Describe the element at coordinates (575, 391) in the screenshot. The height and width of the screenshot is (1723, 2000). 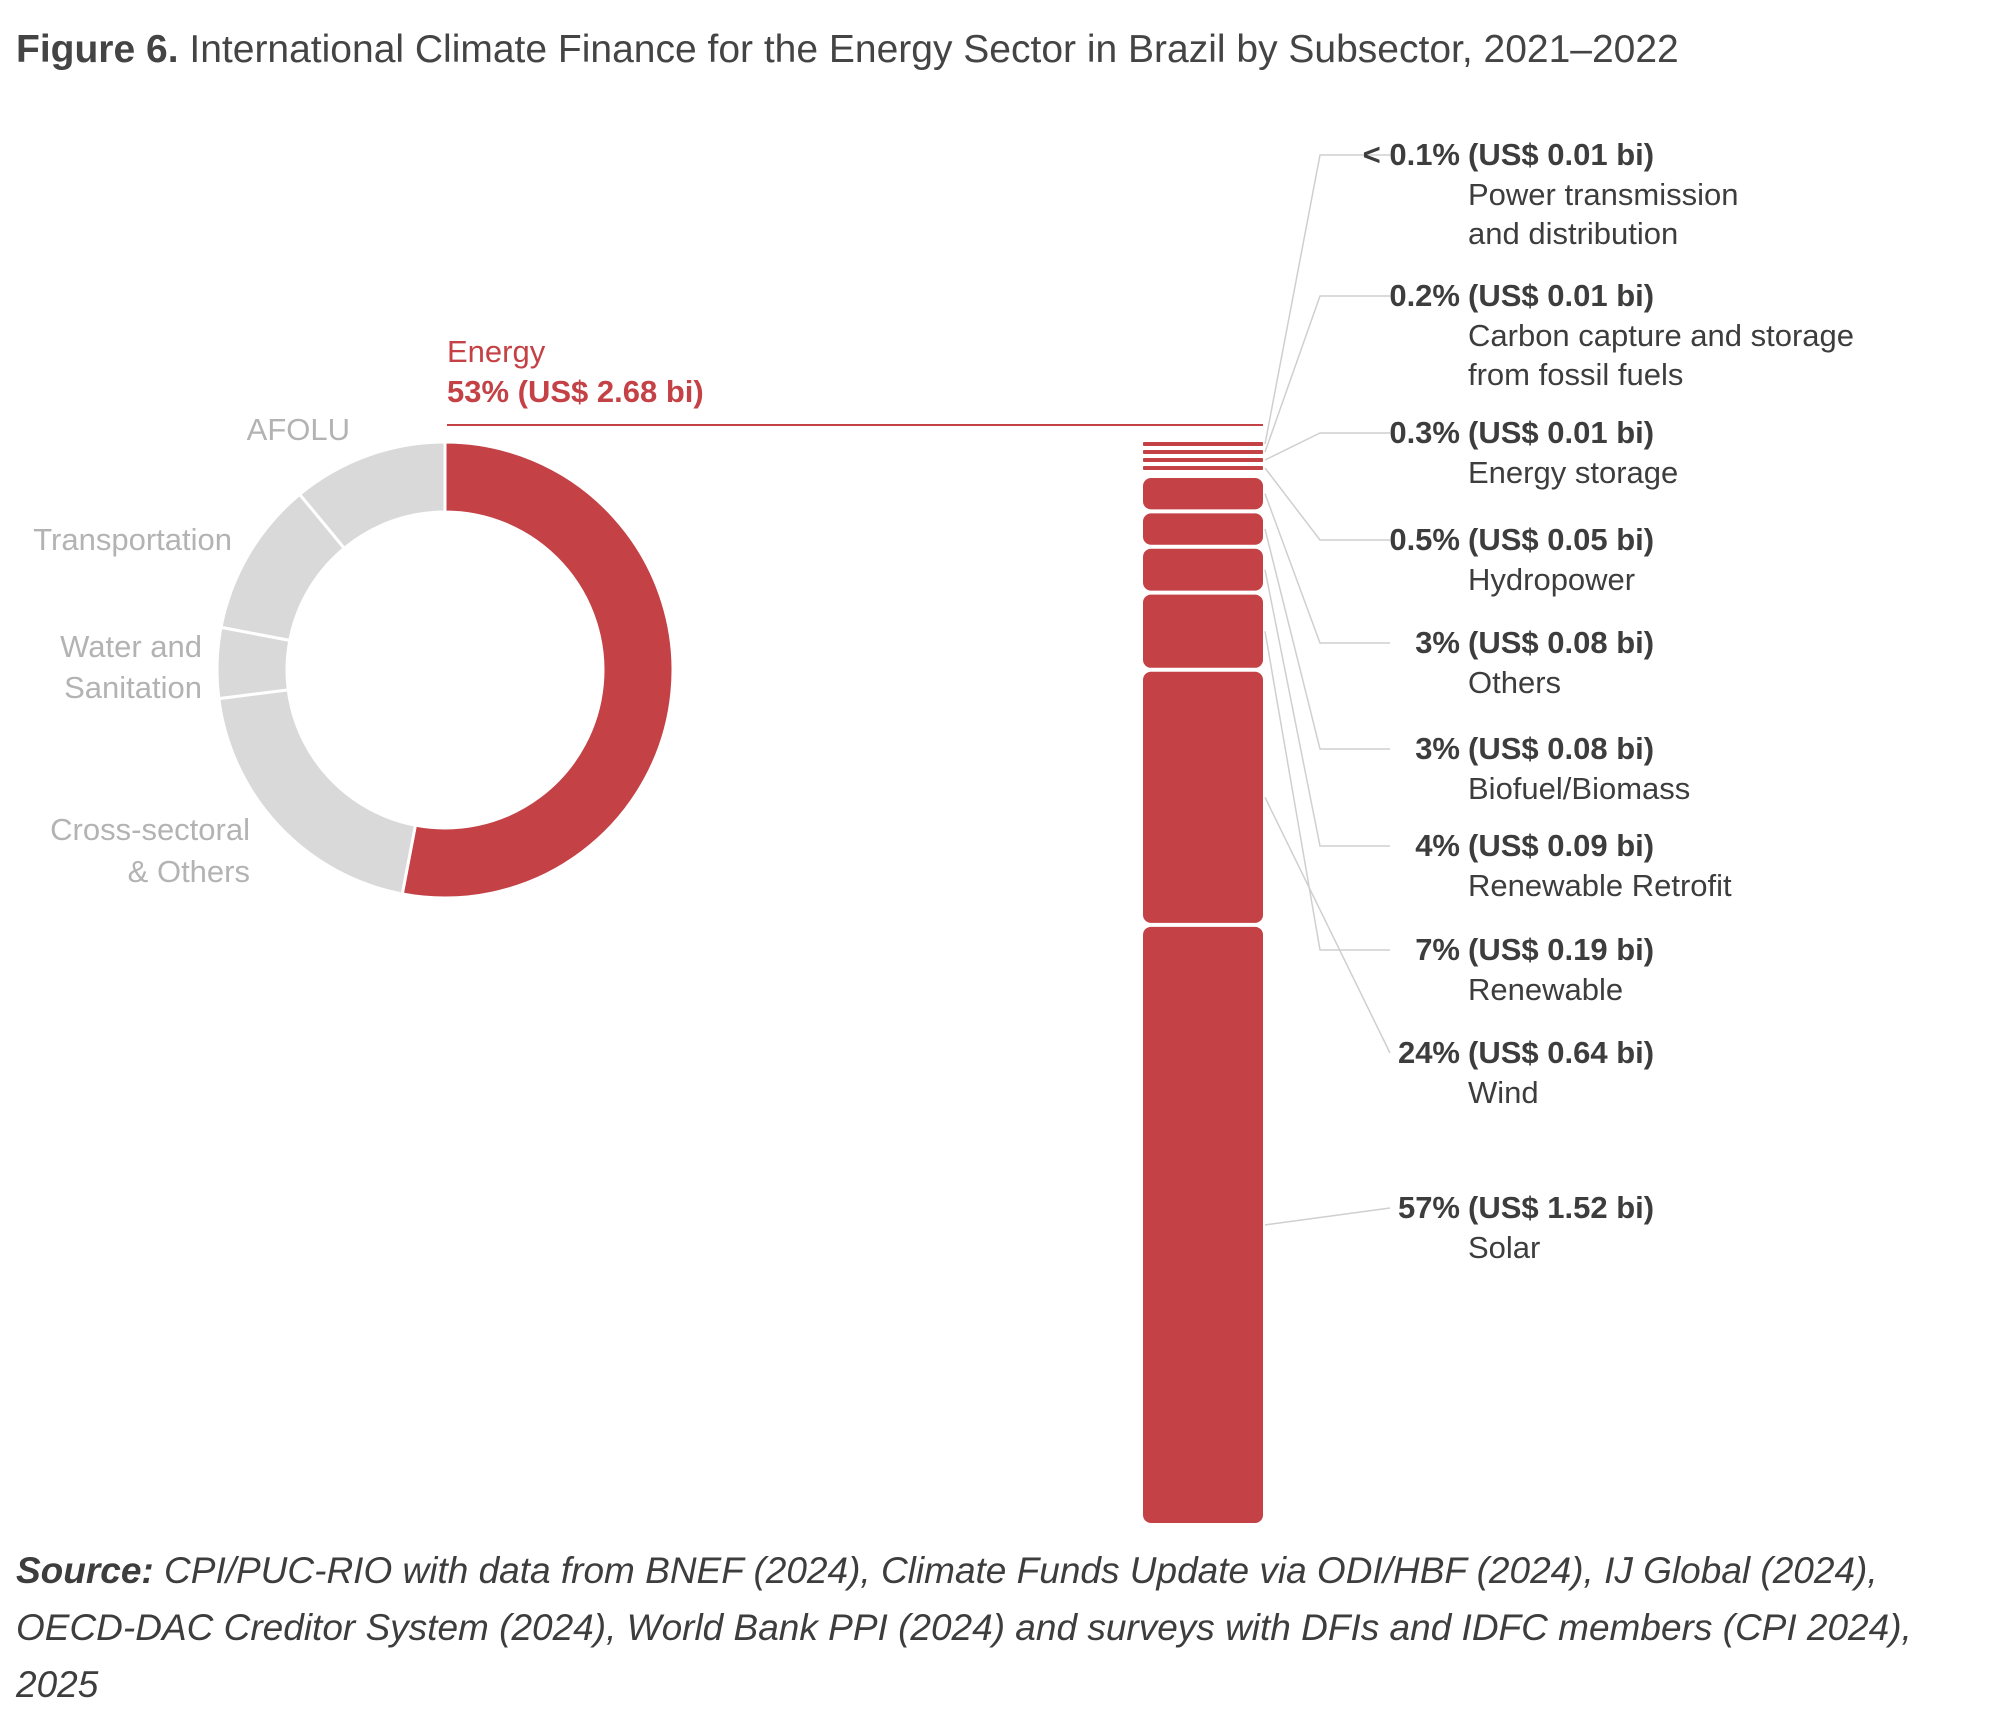
I see `donut-value-energy: 53% (US$ 2.68 bi)` at that location.